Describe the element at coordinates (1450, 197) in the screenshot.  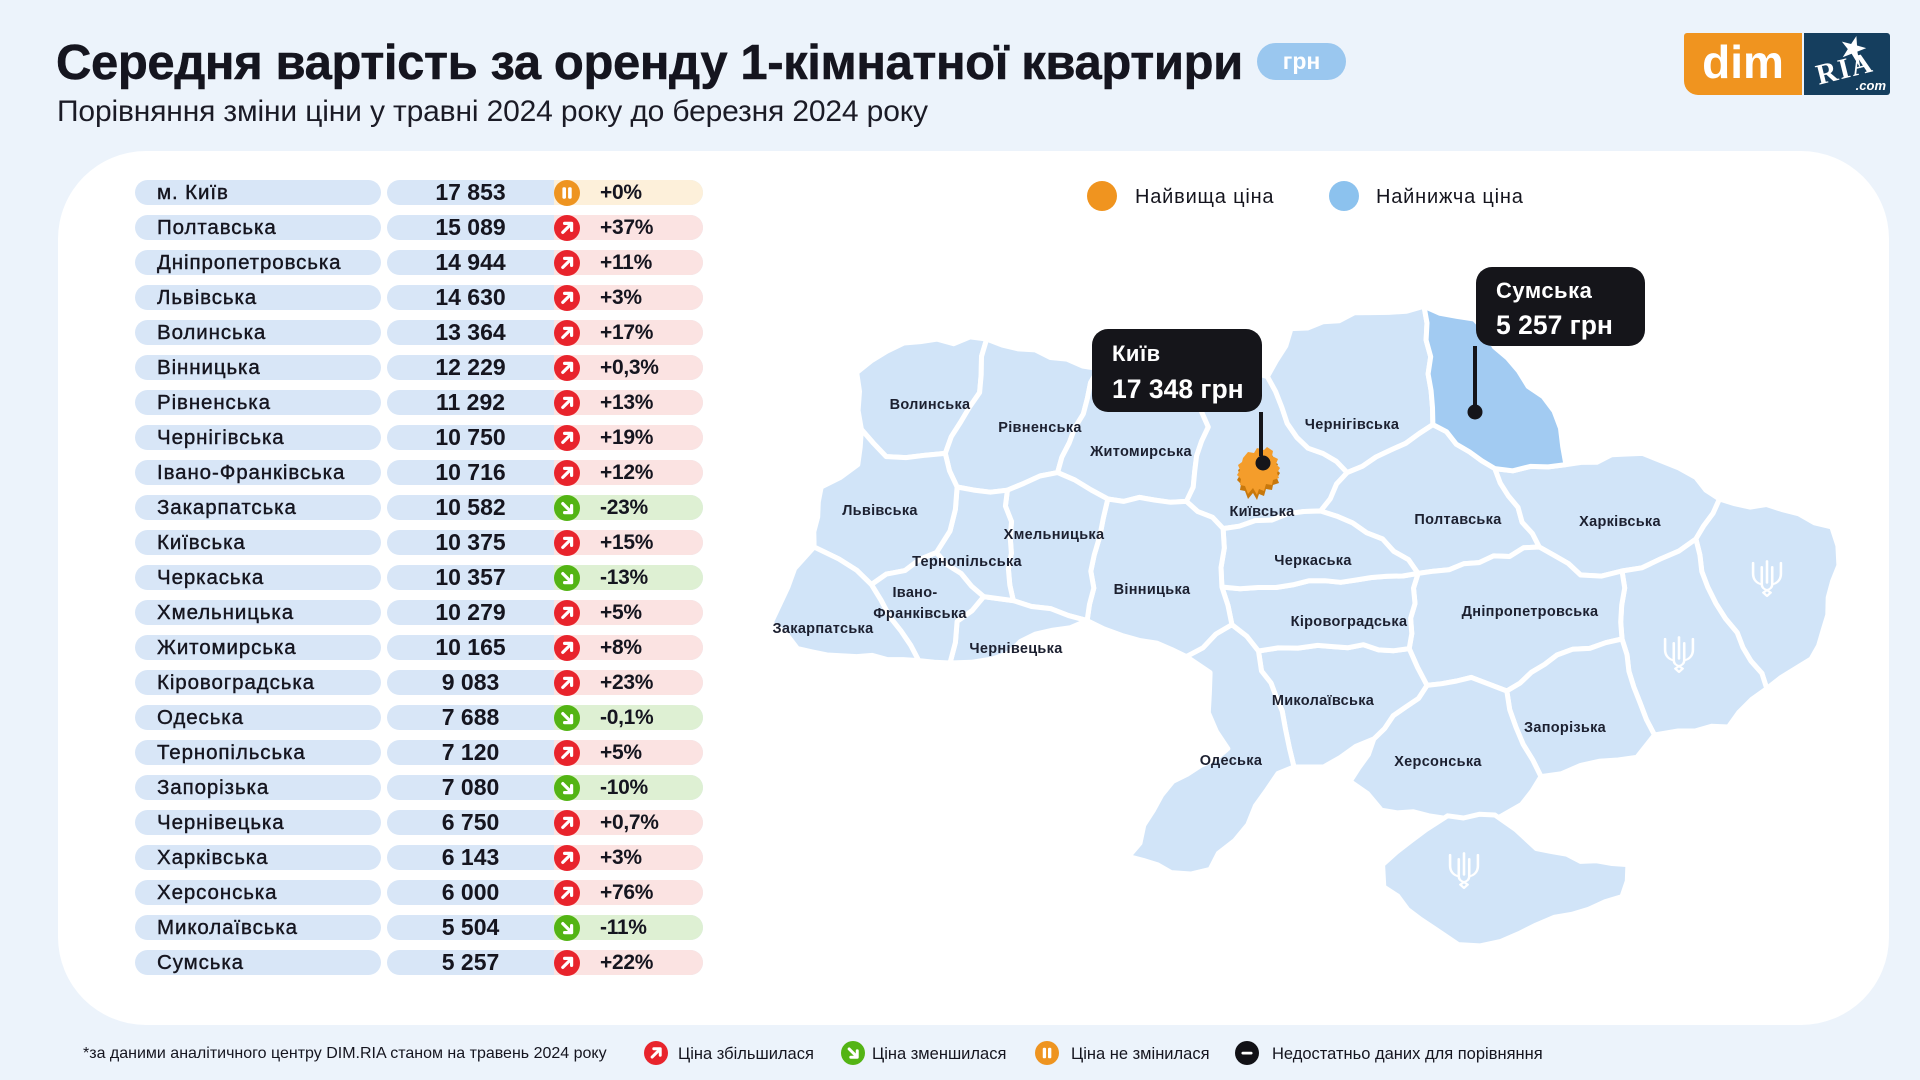
I see `svg-text: Найнижча ціна` at that location.